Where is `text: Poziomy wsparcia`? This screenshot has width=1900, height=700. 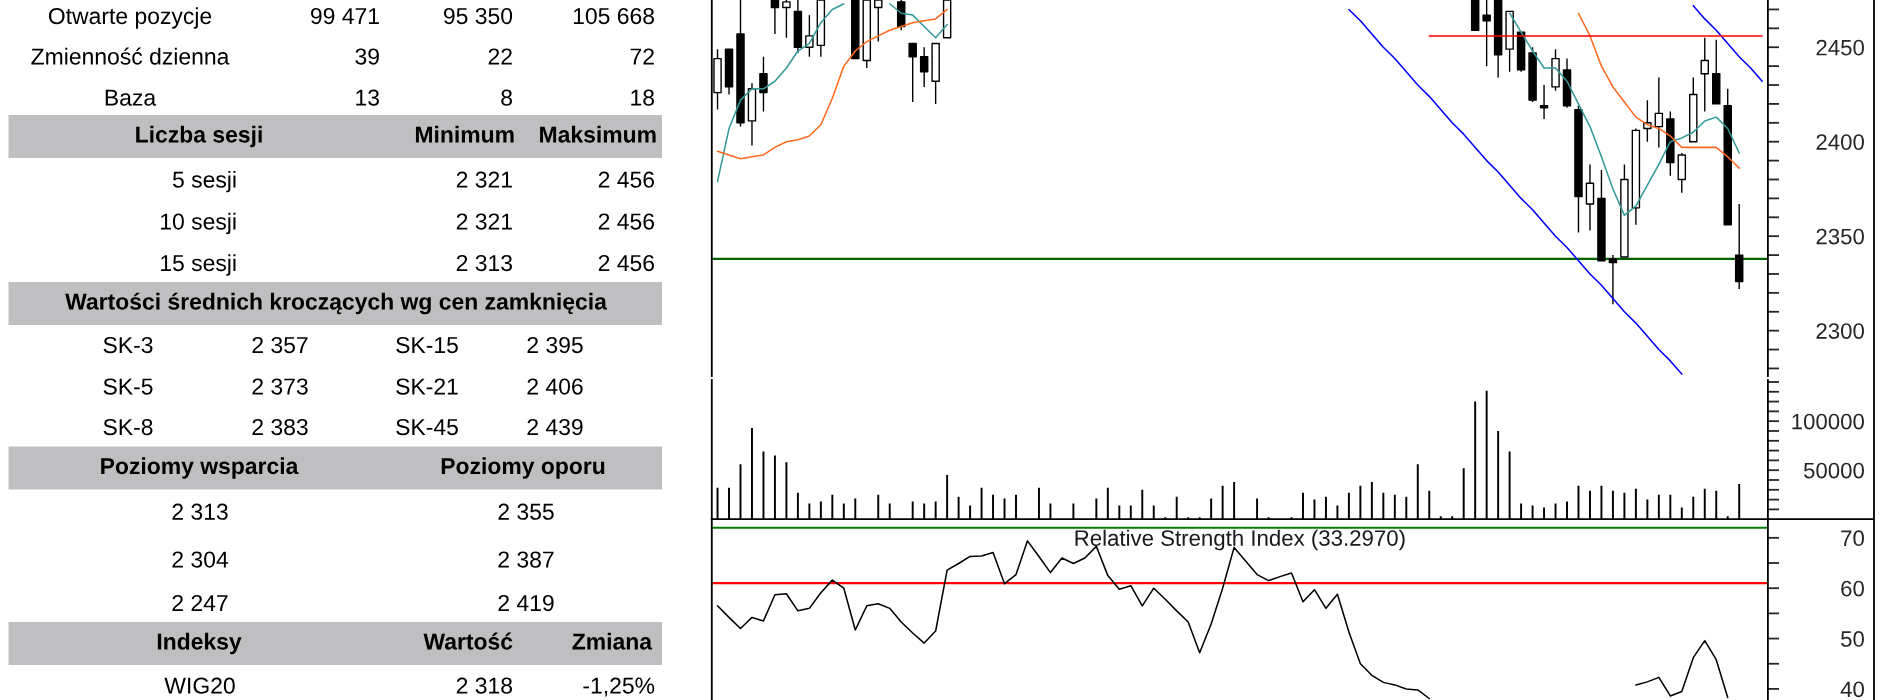
text: Poziomy wsparcia is located at coordinates (200, 468).